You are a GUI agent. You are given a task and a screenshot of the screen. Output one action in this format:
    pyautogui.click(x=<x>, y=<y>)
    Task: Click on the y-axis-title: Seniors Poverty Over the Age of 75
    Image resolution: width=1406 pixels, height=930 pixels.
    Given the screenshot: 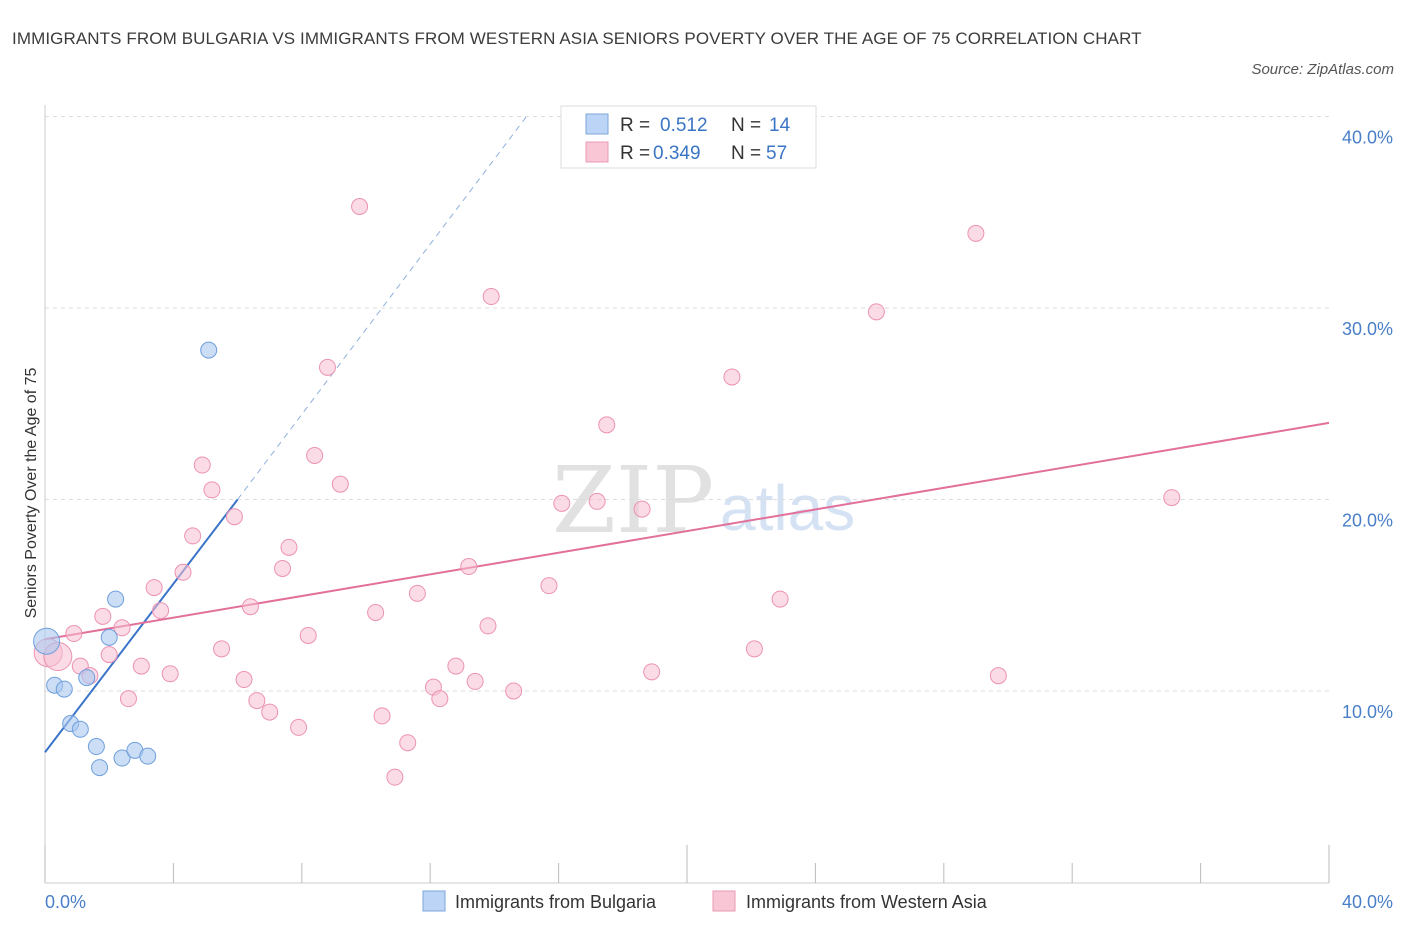 What is the action you would take?
    pyautogui.click(x=31, y=493)
    